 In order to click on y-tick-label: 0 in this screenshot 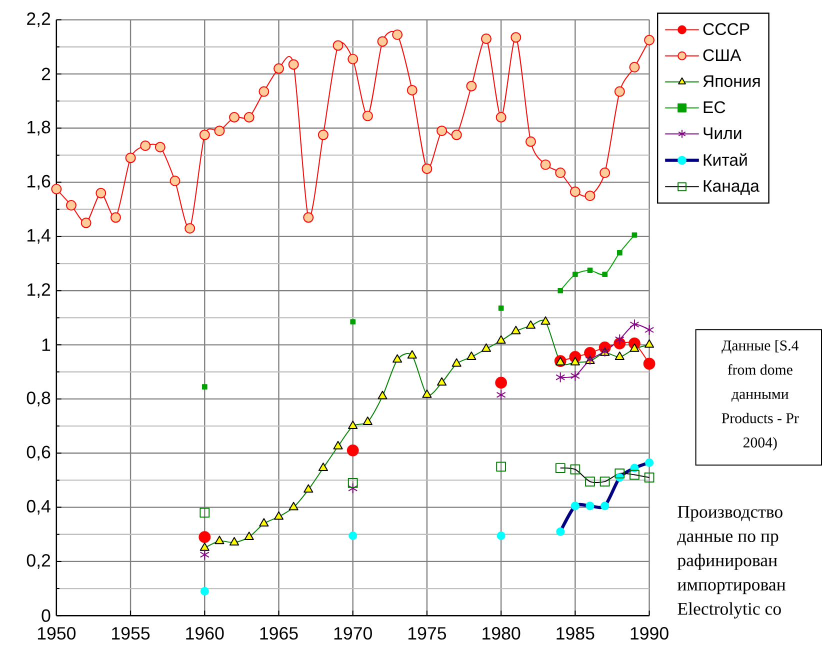, I will do `click(46, 615)`.